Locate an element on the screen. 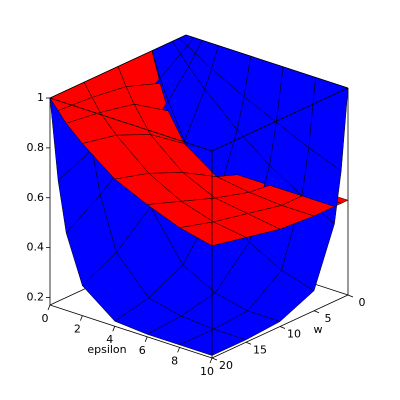 The width and height of the screenshot is (400, 400). z-tick-label: 0.6 is located at coordinates (36, 197).